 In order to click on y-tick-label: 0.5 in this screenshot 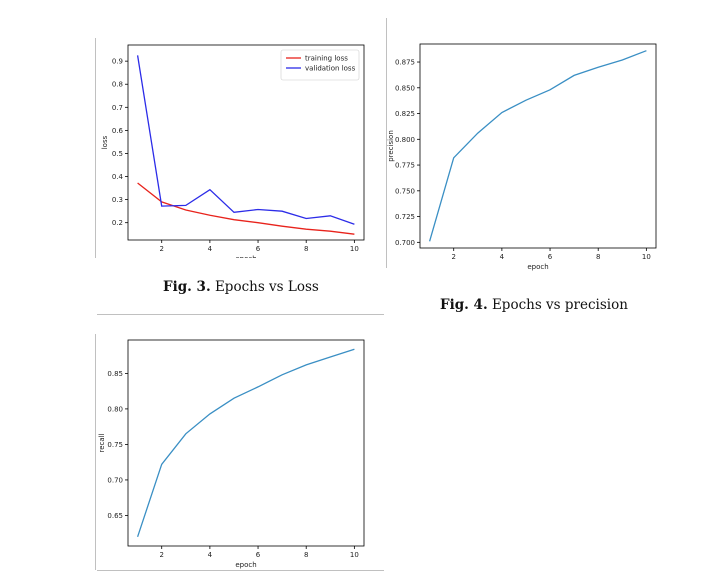, I will do `click(117, 154)`.